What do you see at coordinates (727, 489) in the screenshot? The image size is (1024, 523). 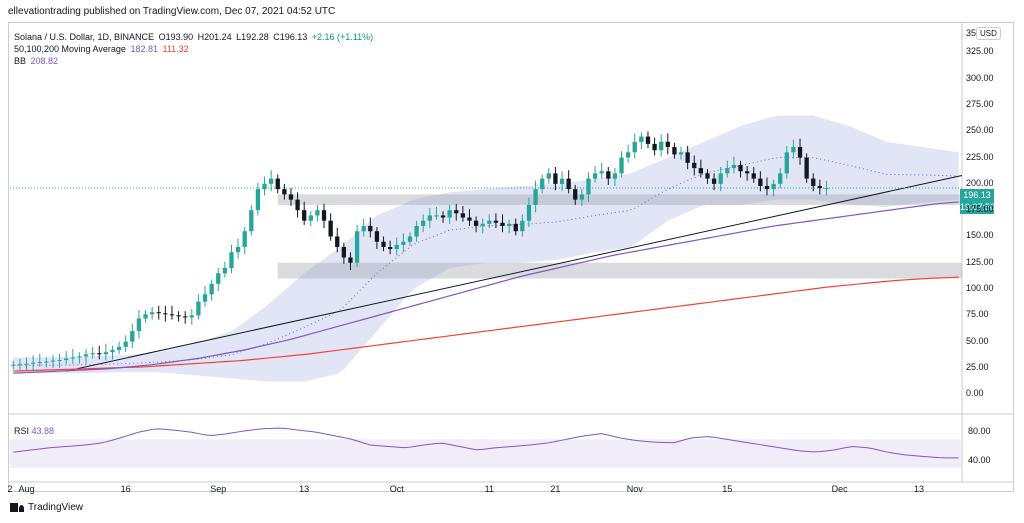 I see `time-tick-label: 15` at bounding box center [727, 489].